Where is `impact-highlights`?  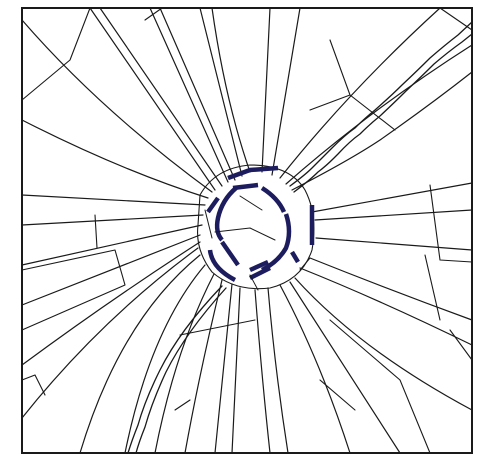 impact-highlights is located at coordinates (260, 223).